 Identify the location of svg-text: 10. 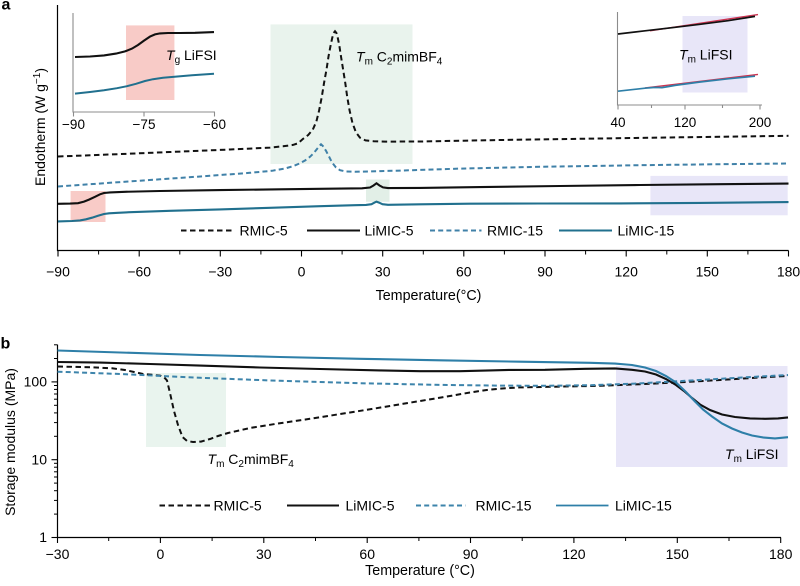
(39, 459).